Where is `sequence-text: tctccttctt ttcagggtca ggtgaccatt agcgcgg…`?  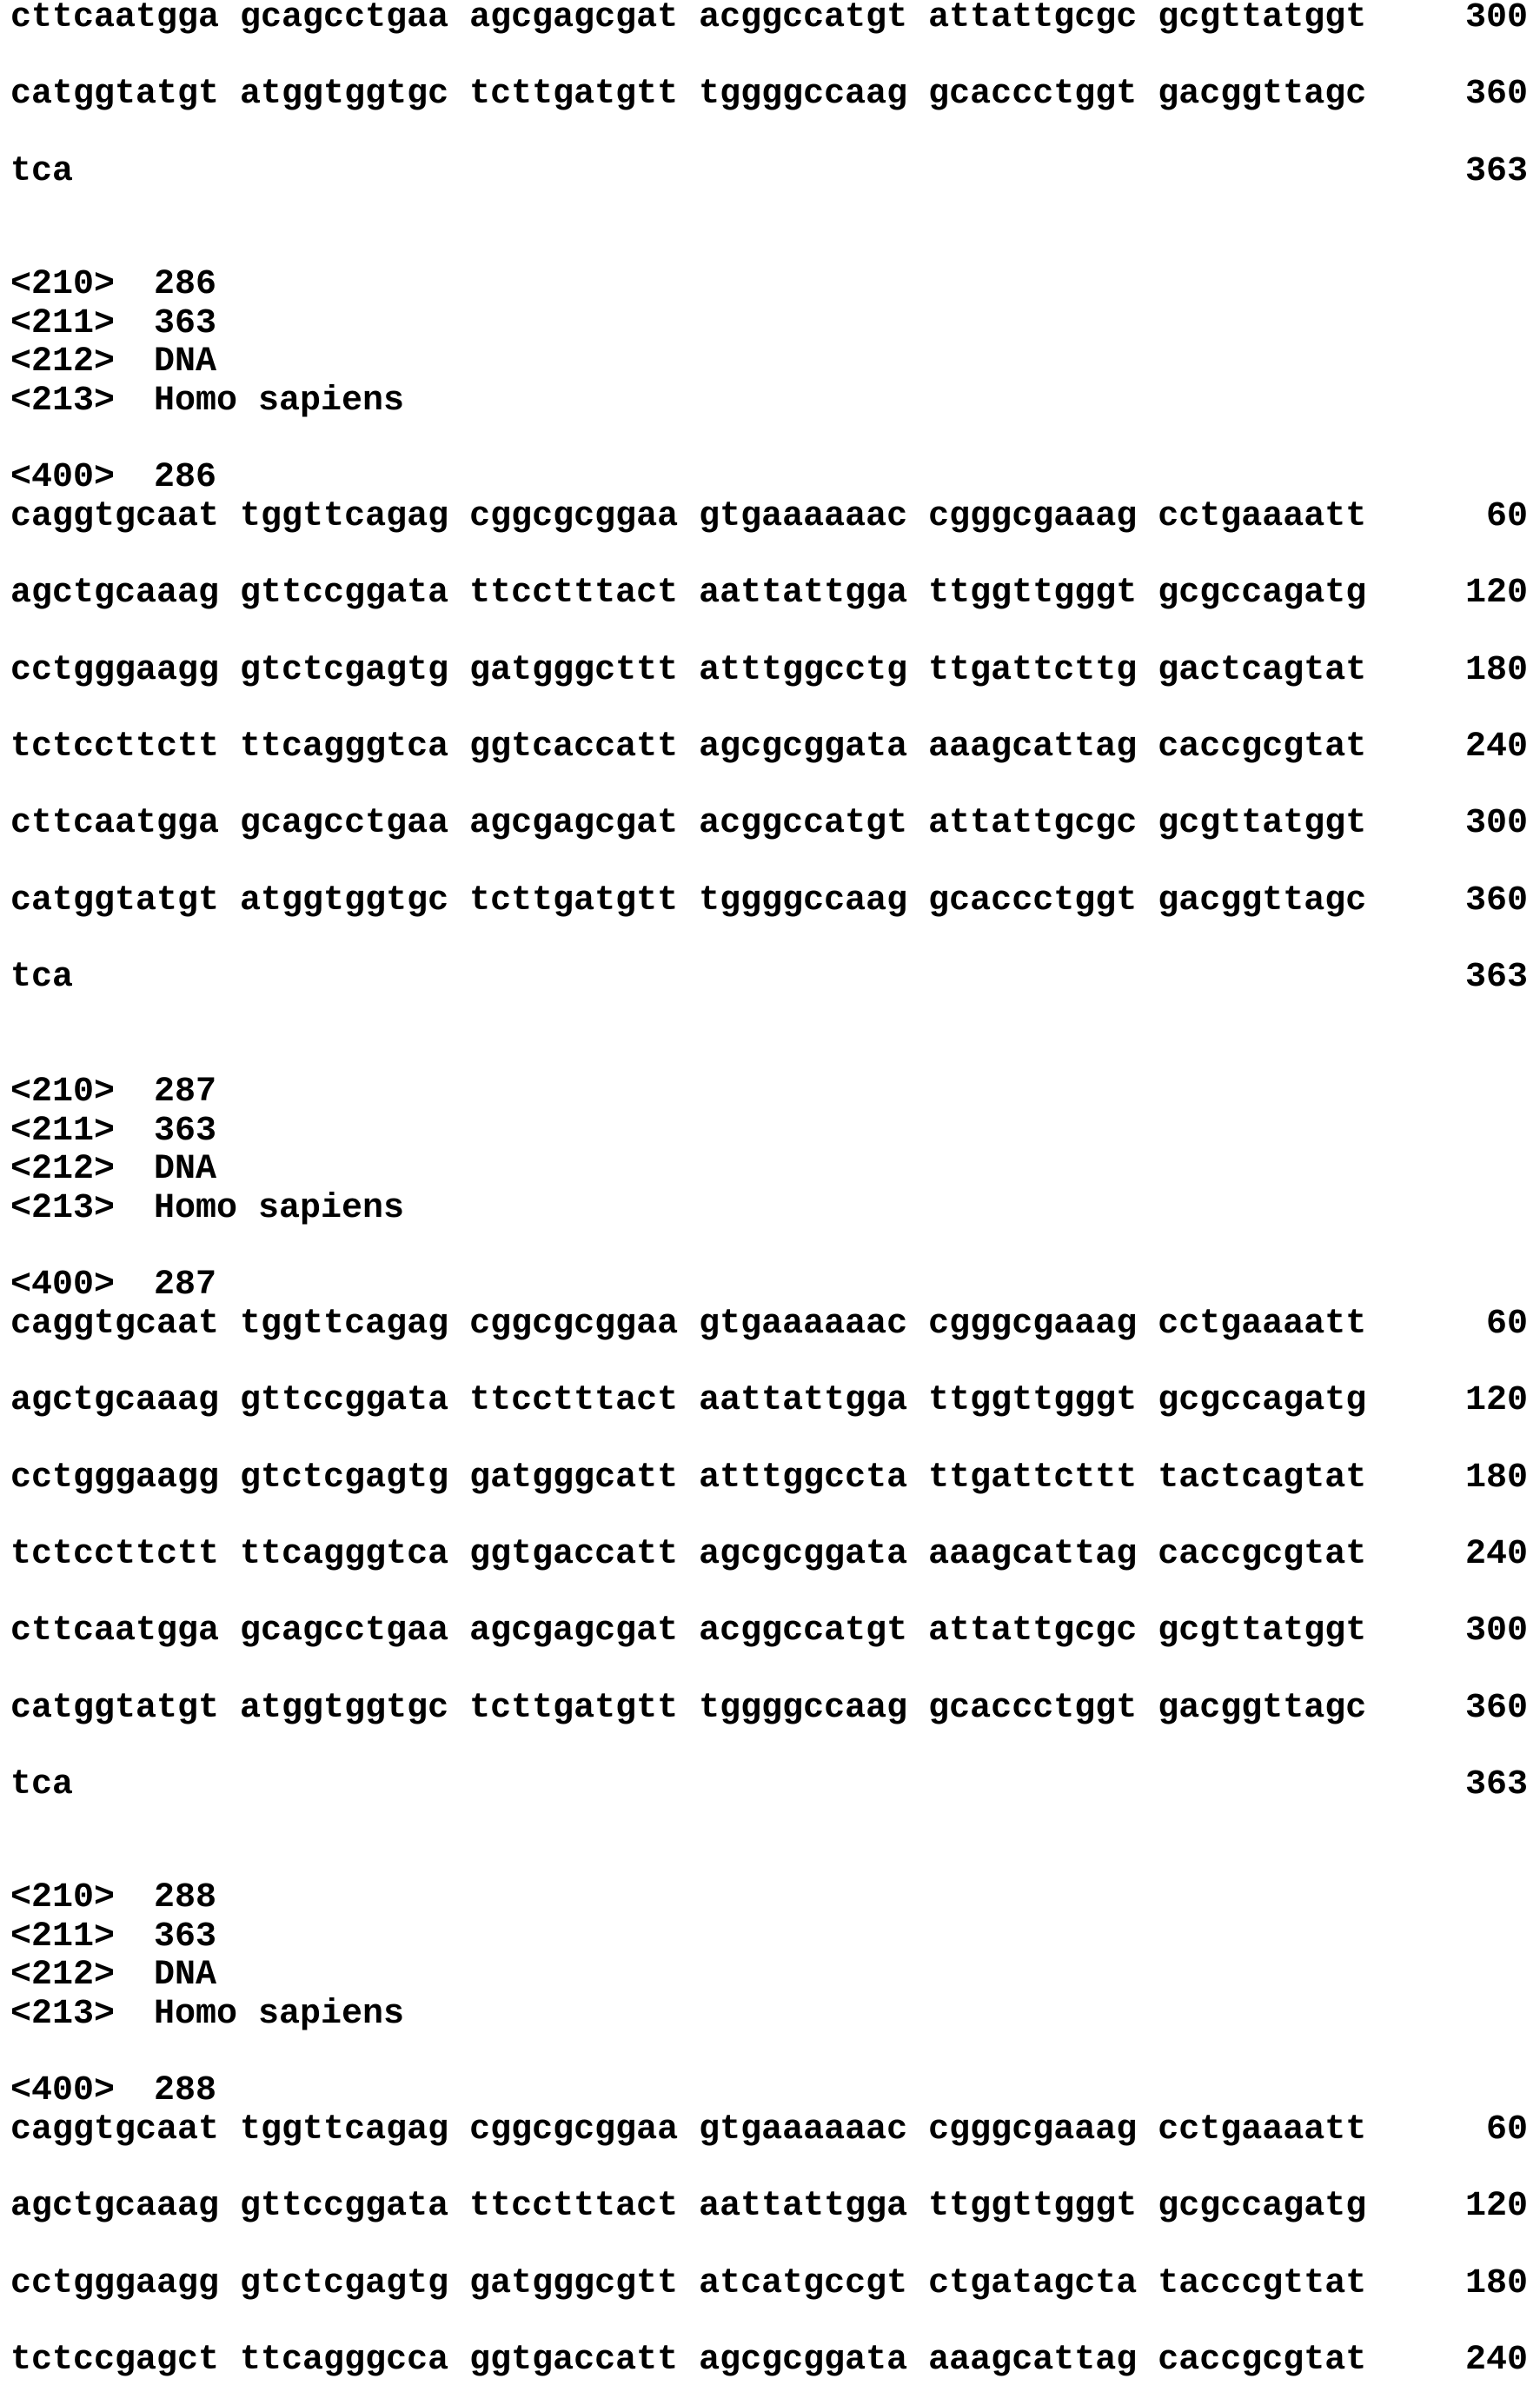 sequence-text: tctccttctt ttcagggtca ggtgaccatt agcgcgg… is located at coordinates (688, 1555).